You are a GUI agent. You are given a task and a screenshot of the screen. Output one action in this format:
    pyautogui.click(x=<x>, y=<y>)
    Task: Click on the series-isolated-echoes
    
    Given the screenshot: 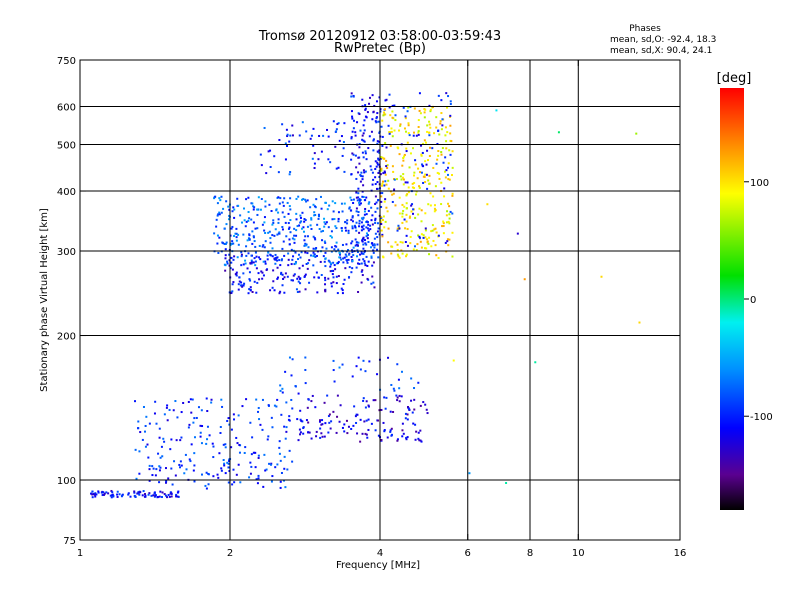 What is the action you would take?
    pyautogui.click(x=546, y=297)
    